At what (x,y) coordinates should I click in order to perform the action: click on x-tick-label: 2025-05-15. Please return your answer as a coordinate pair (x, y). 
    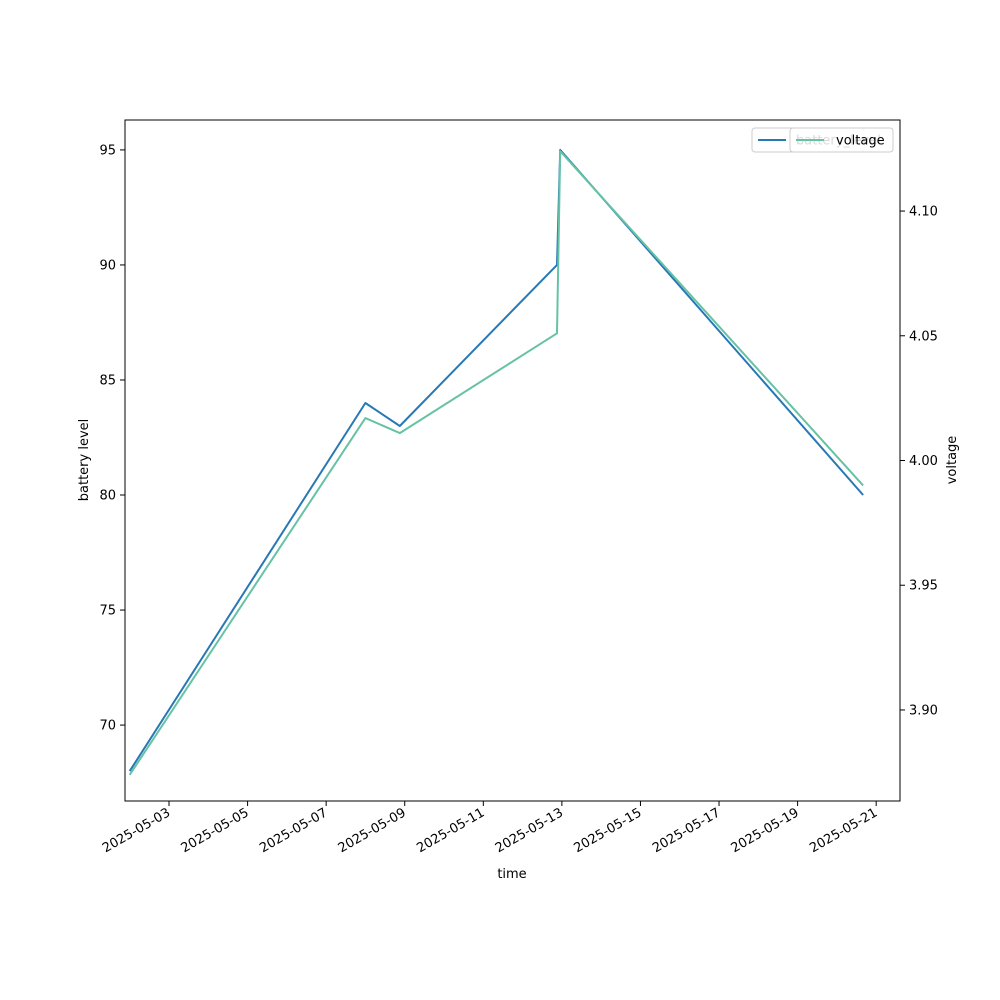
    Looking at the image, I should click on (608, 830).